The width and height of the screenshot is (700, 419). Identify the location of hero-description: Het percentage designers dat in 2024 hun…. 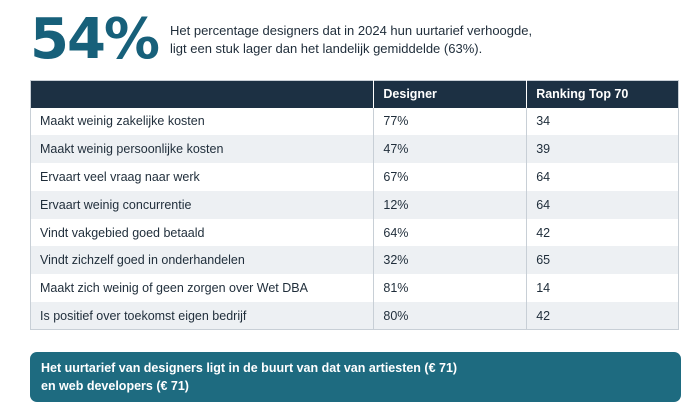
(385, 40).